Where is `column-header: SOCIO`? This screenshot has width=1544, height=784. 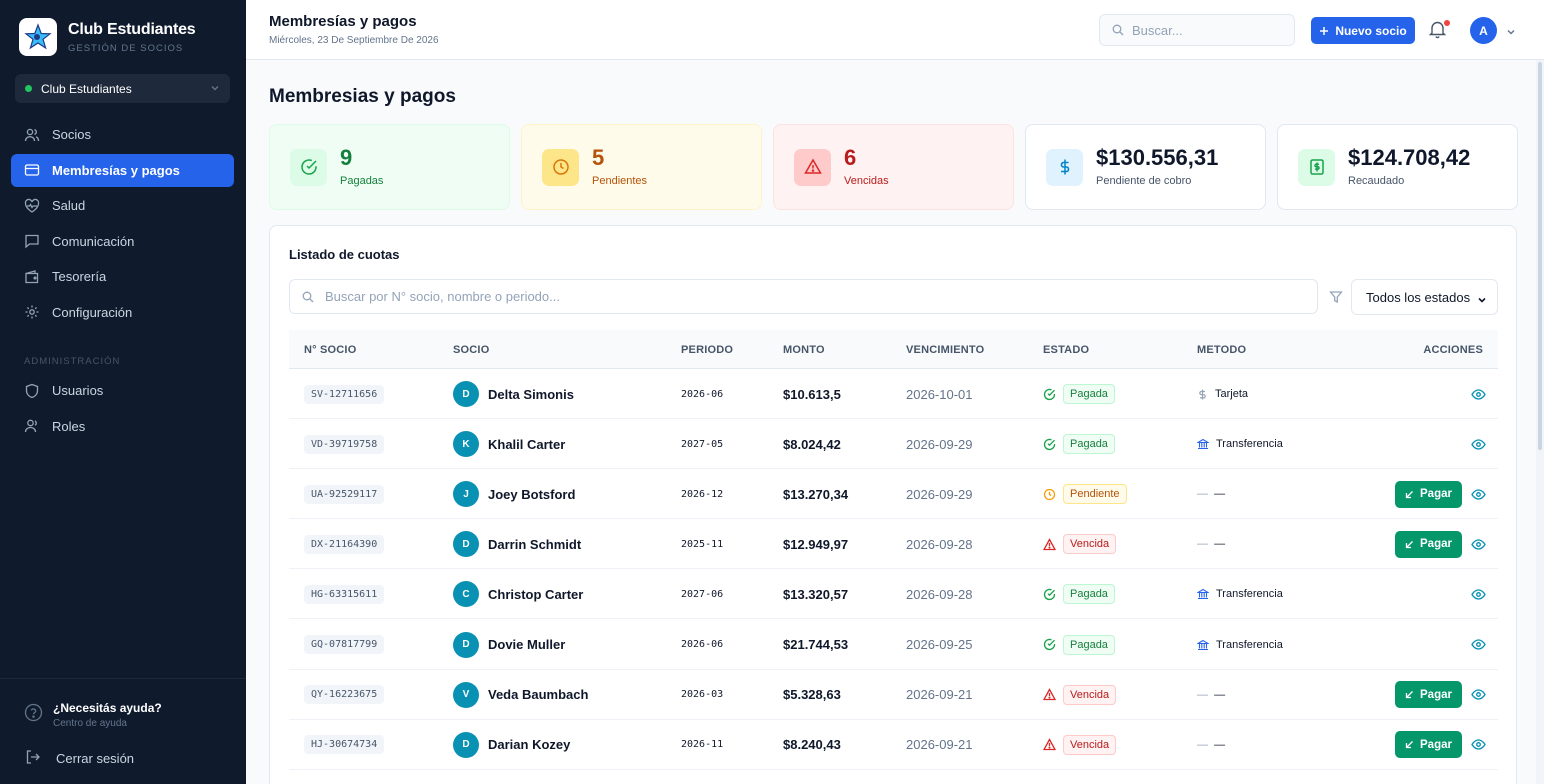 column-header: SOCIO is located at coordinates (471, 350).